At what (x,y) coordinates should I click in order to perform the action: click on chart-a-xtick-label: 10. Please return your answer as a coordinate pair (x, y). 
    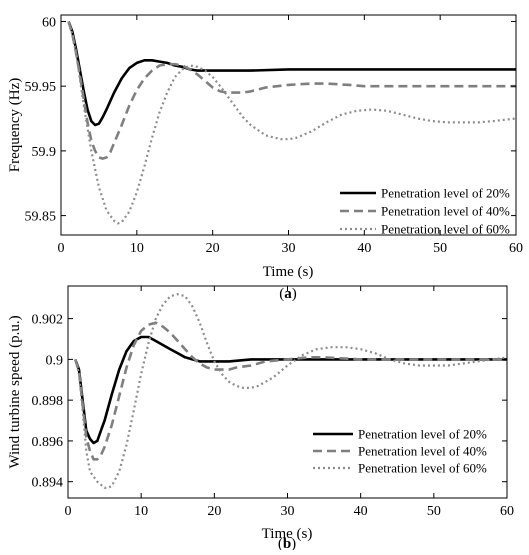
    Looking at the image, I should click on (137, 248).